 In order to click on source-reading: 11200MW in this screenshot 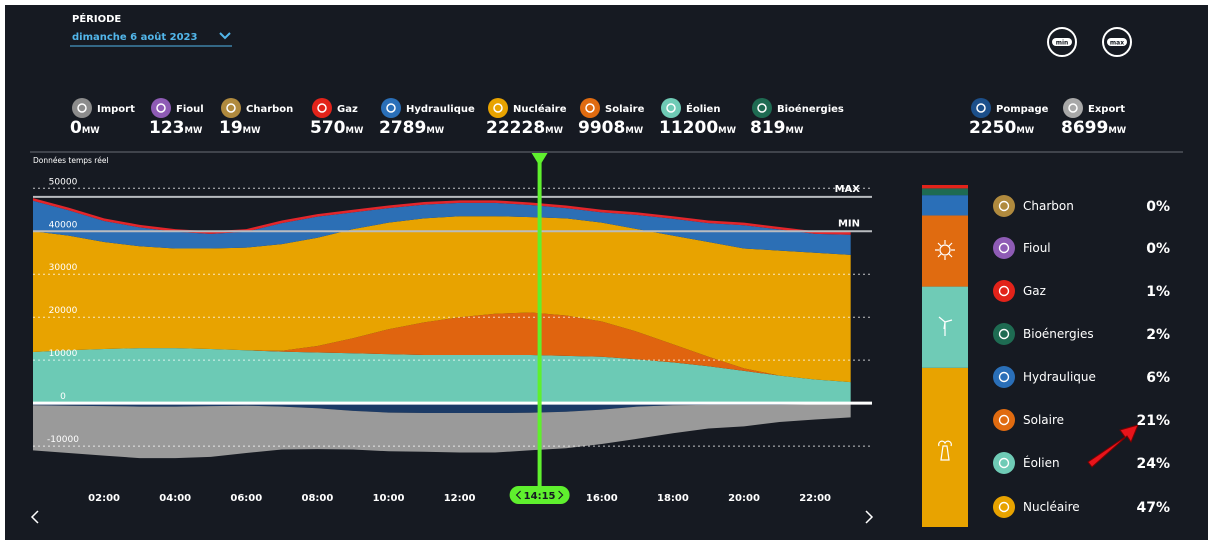, I will do `click(698, 128)`.